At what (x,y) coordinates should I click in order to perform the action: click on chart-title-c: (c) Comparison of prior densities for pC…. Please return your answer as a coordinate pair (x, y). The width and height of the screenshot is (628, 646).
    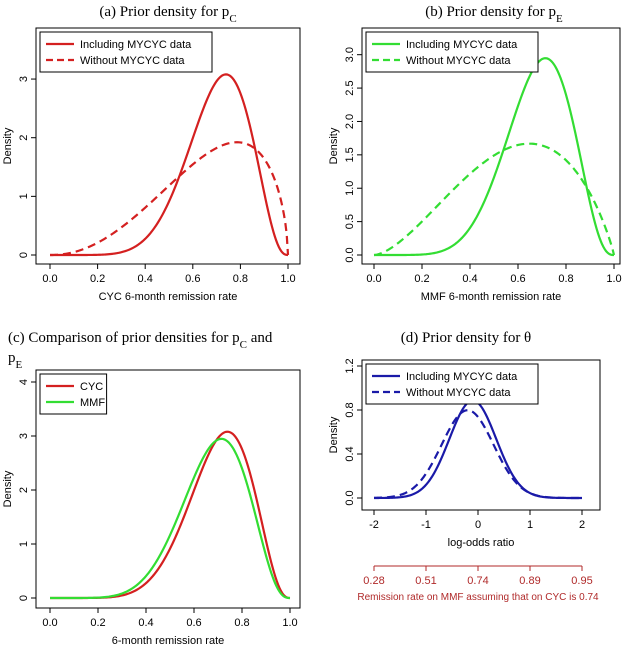
    Looking at the image, I should click on (140, 340).